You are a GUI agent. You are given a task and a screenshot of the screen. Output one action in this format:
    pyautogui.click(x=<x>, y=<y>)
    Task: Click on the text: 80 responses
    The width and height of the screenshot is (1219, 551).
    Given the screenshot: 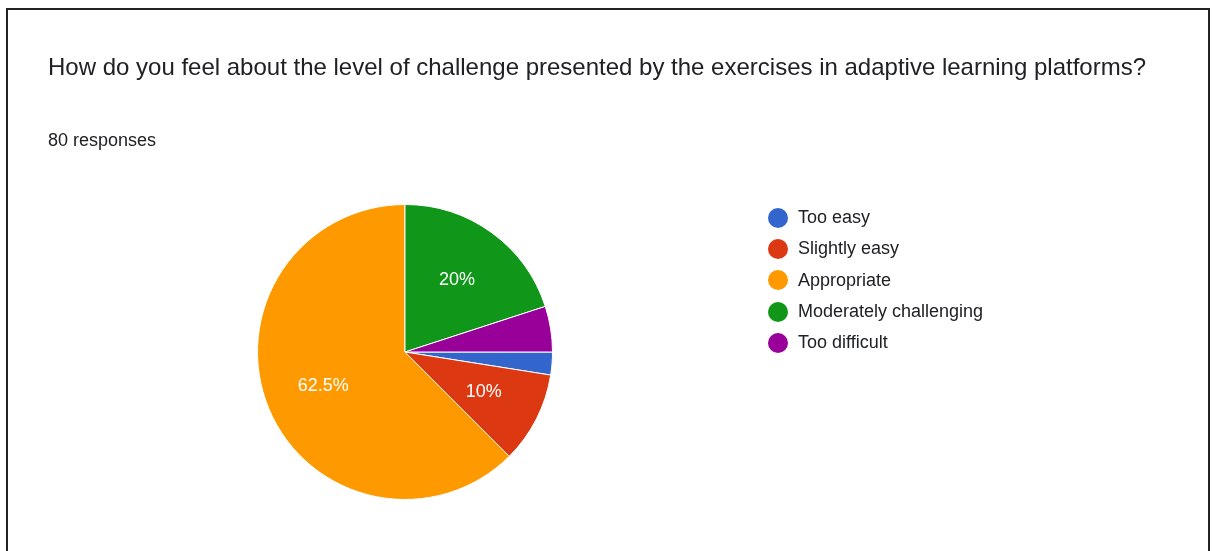 What is the action you would take?
    pyautogui.click(x=102, y=140)
    